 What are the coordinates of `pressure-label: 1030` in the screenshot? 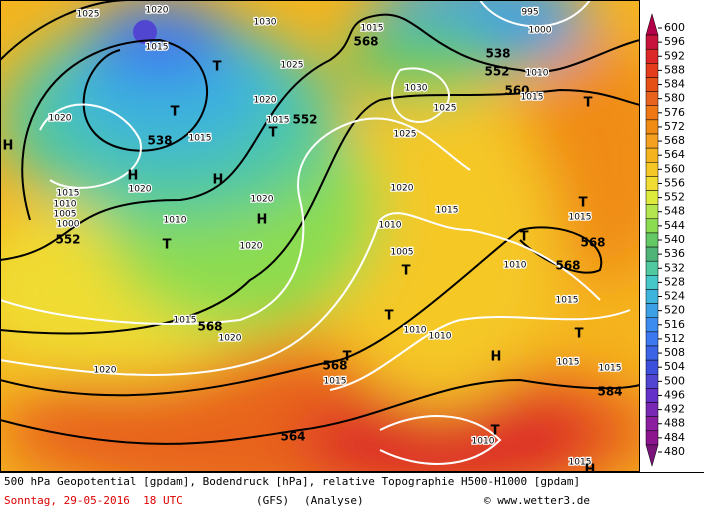 It's located at (416, 89).